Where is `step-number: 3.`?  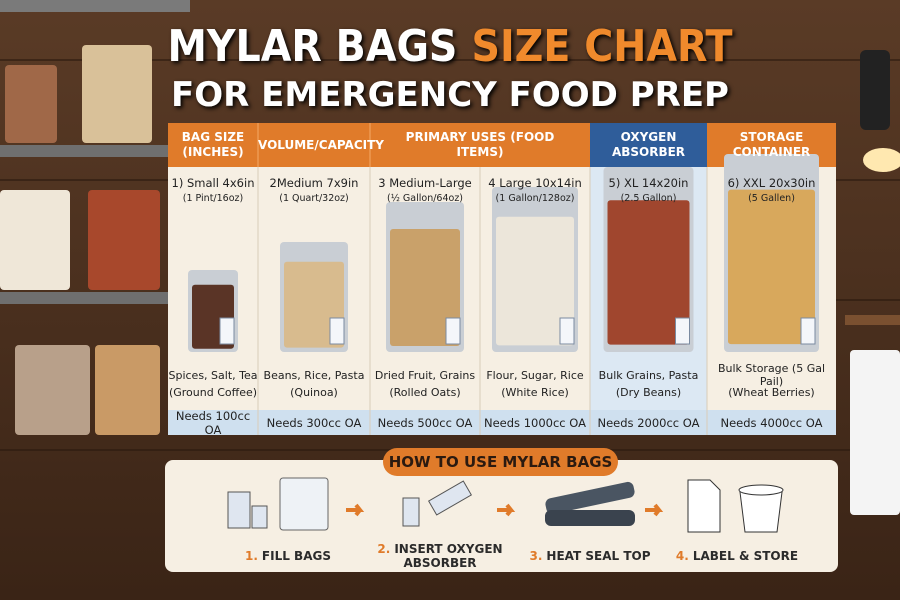
step-number: 3. is located at coordinates (536, 556).